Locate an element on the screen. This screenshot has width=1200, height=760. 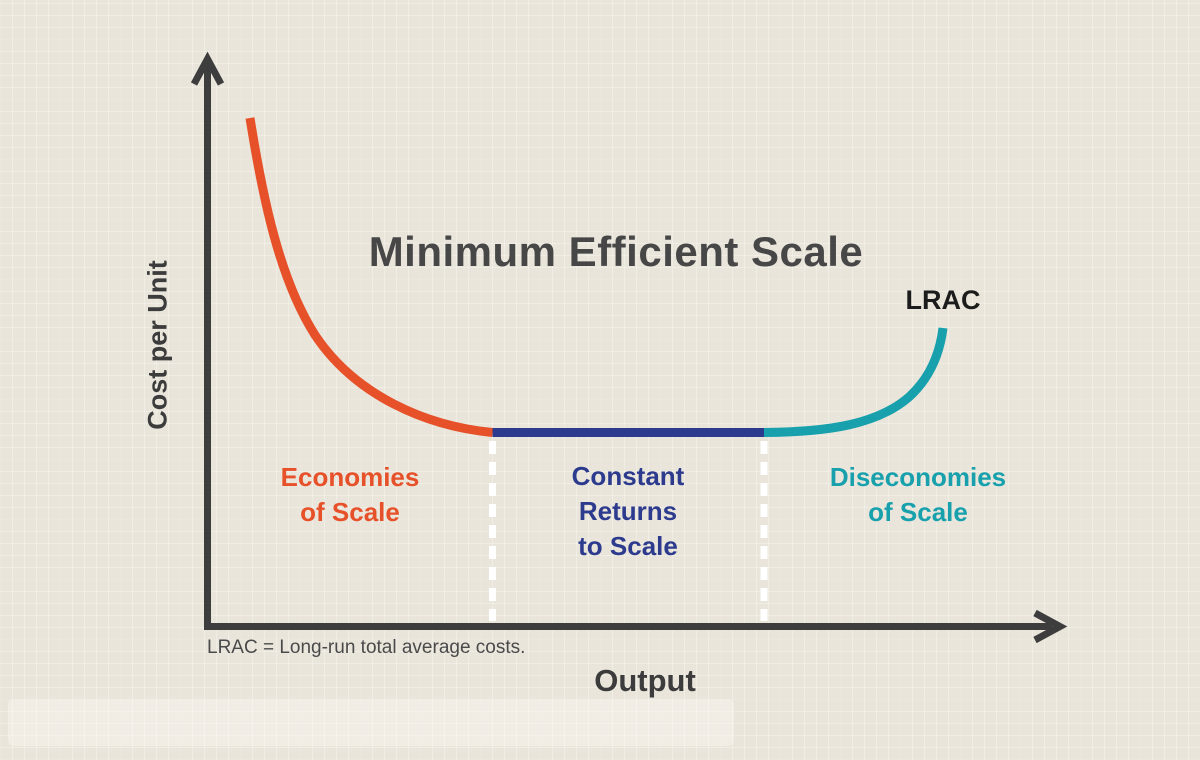
region-label-constant-returns: Constant Returns to Scale is located at coordinates (628, 511).